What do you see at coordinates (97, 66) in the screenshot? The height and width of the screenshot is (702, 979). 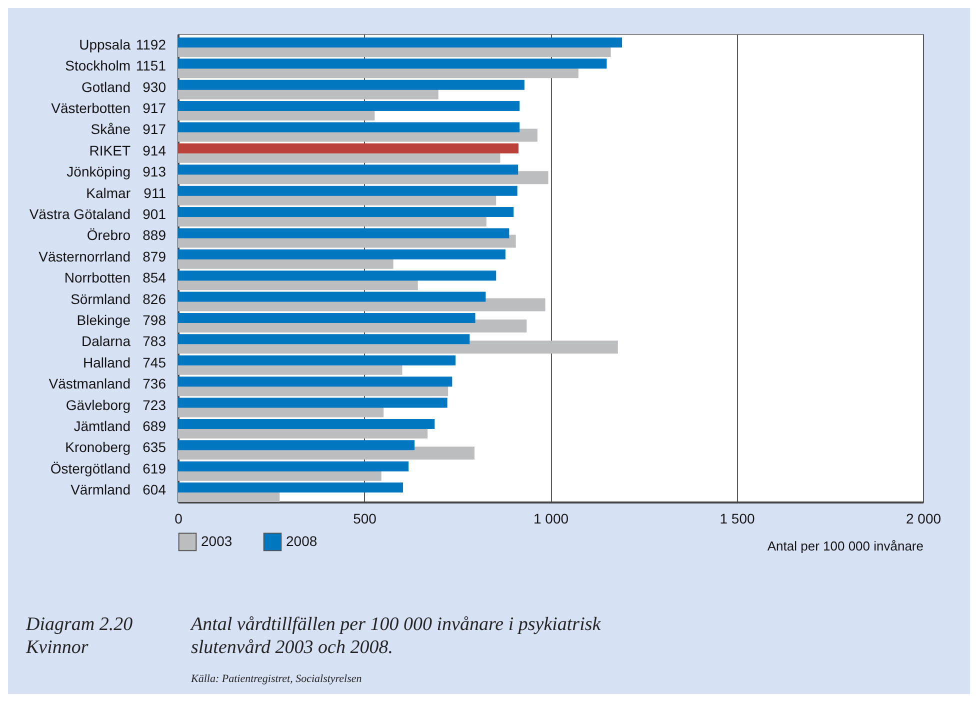 I see `y-tick-label: Stockholm` at bounding box center [97, 66].